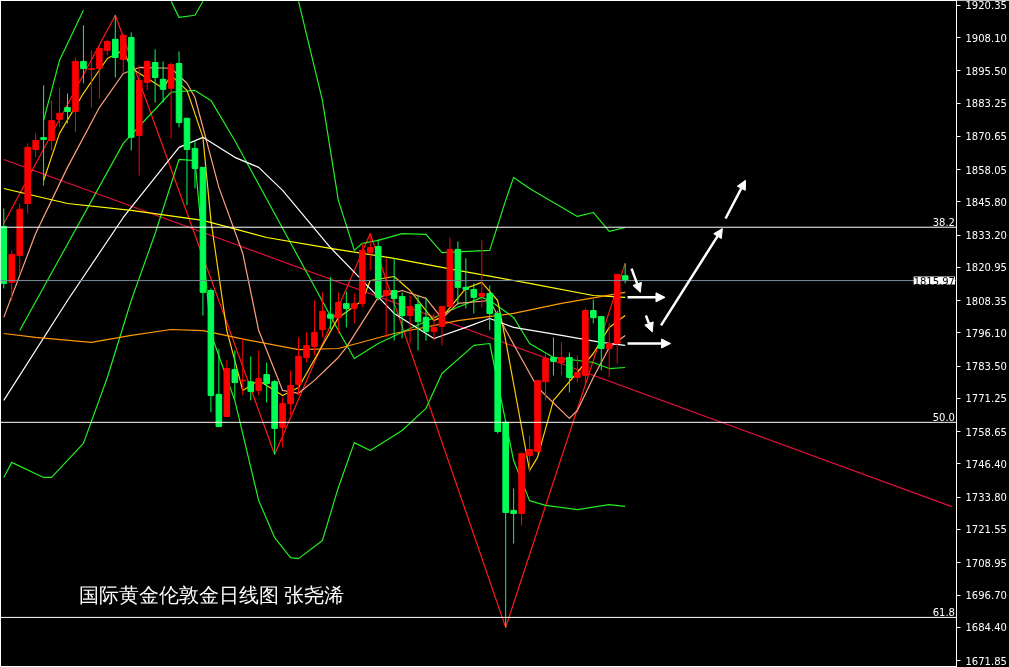  Describe the element at coordinates (986, 170) in the screenshot. I see `y-tick-label: 1858.05` at that location.